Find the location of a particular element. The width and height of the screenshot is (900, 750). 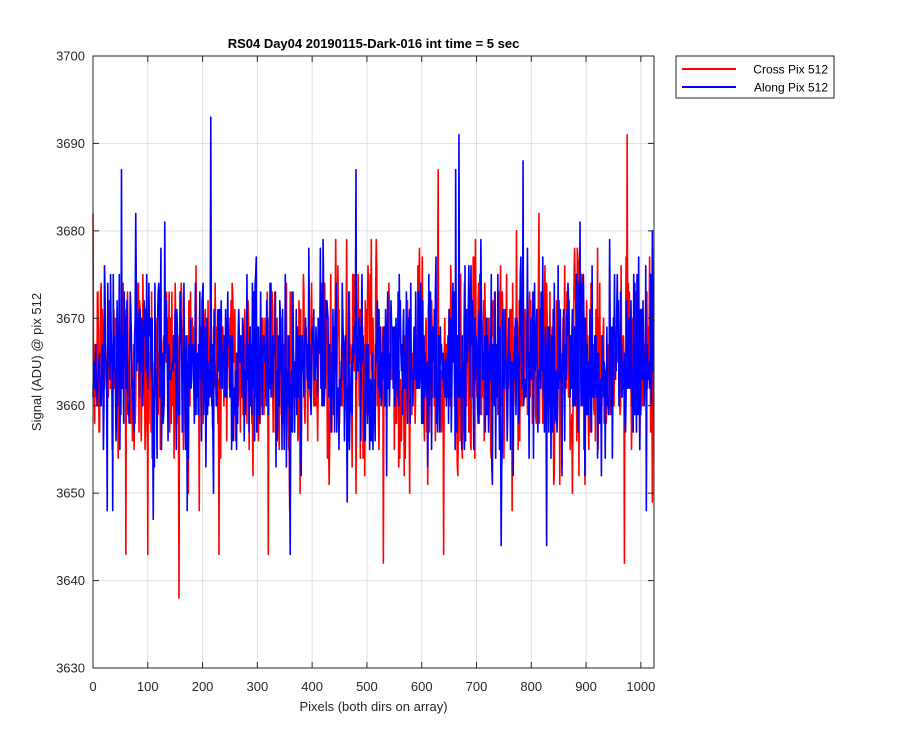

x-tick-label: 900 is located at coordinates (586, 686).